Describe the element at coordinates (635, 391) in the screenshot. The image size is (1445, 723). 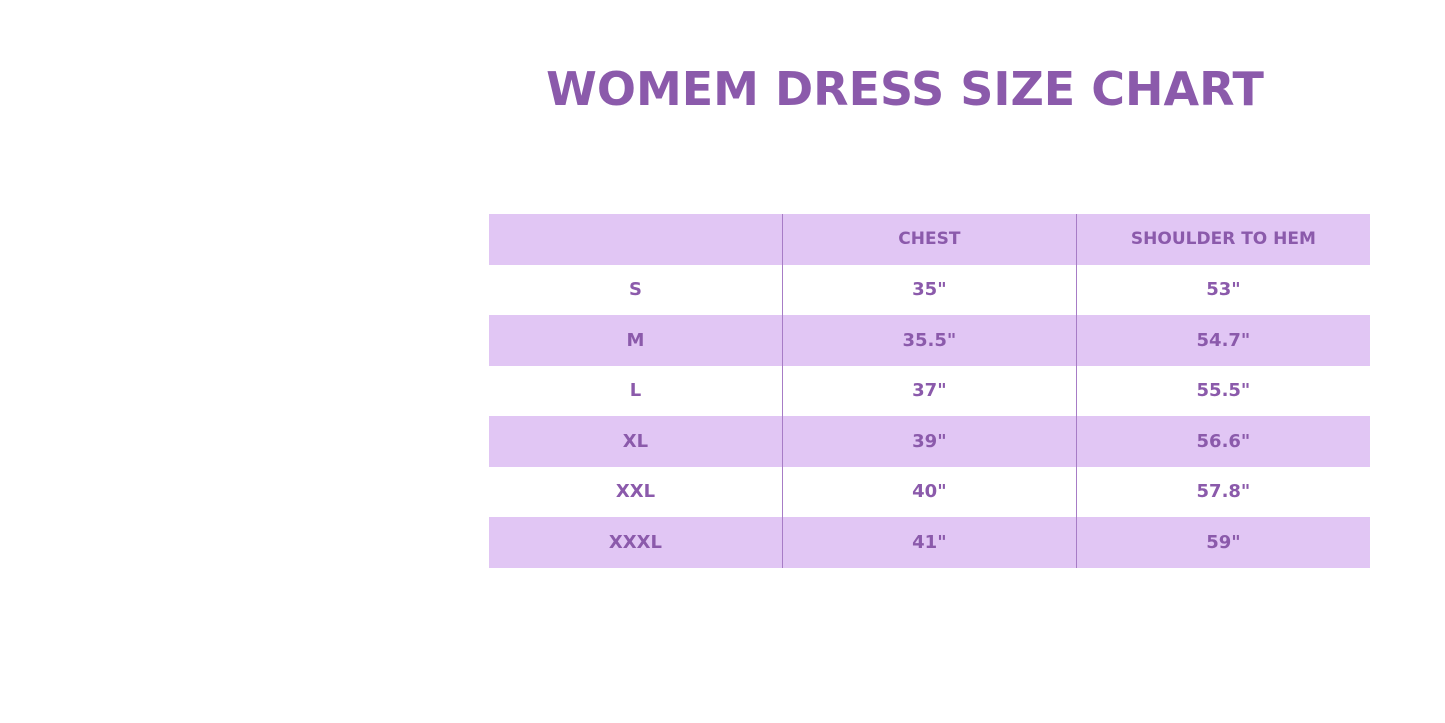
I see `table-cell: L` at that location.